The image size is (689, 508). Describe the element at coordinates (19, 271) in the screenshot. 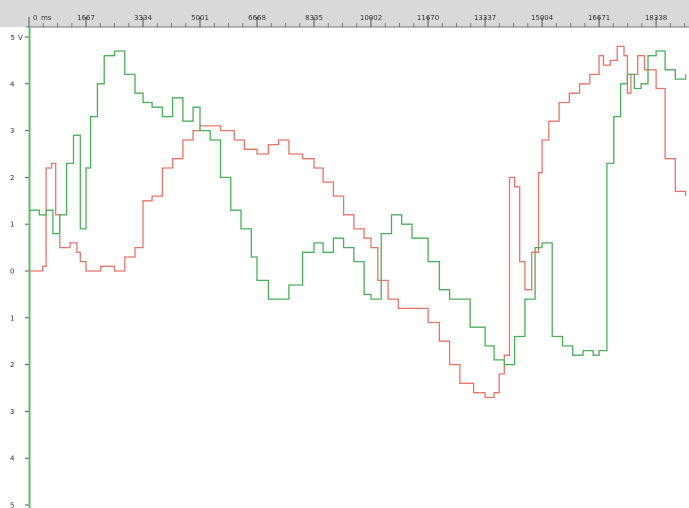

I see `y-axis-ticks: 5 4 3 2 1 0 1 2 3 4 5` at that location.